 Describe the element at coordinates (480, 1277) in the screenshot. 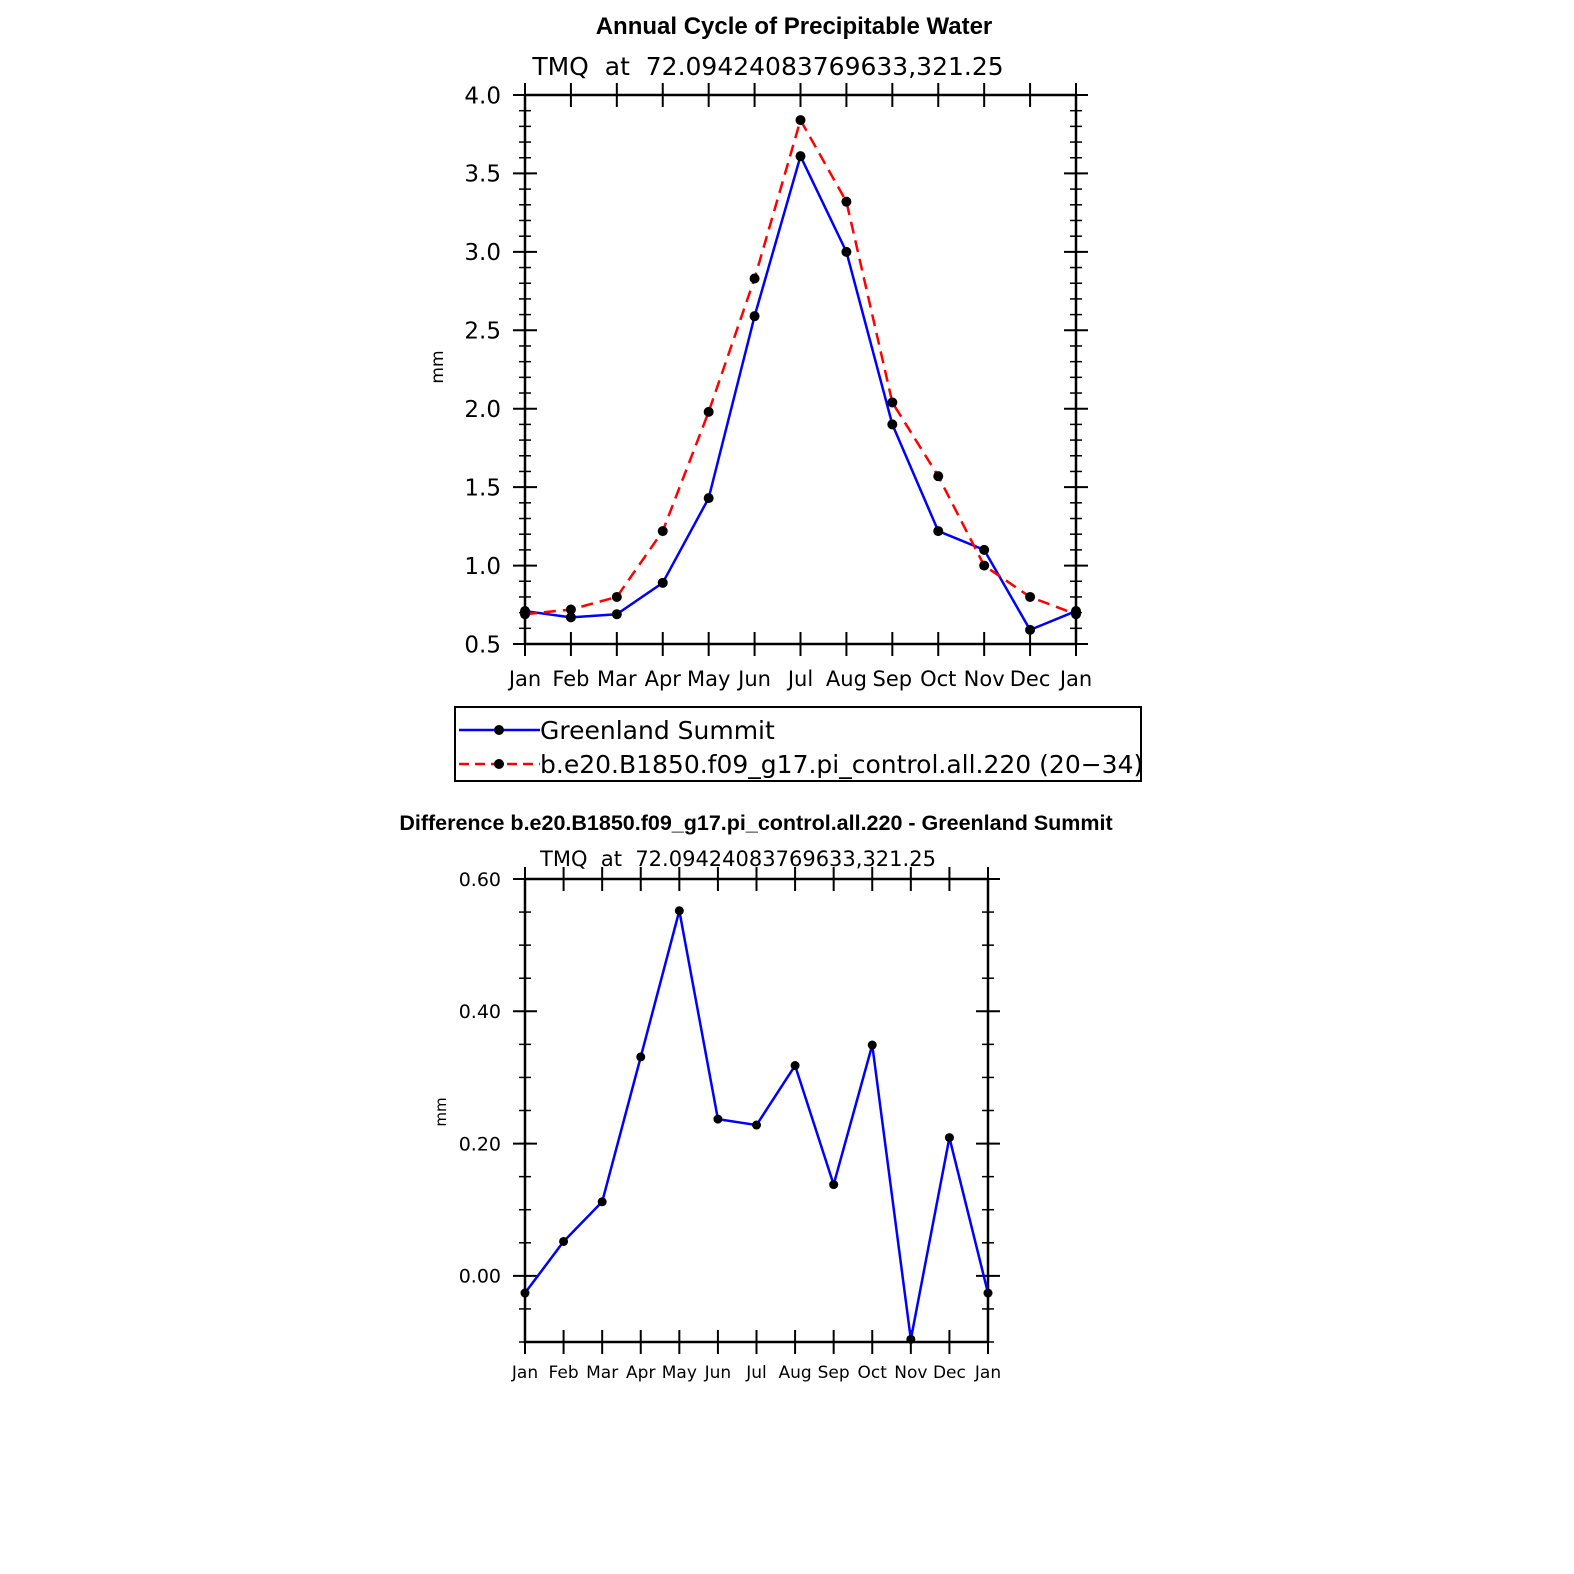

I see `y-tick-label: 0.00` at that location.